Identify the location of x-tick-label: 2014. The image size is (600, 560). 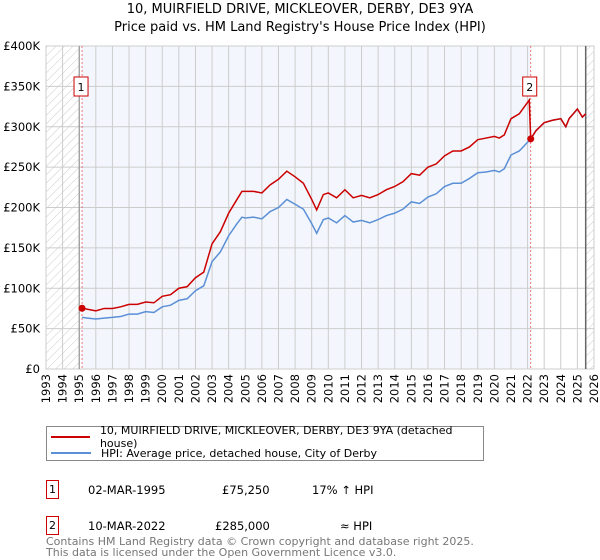
(395, 388).